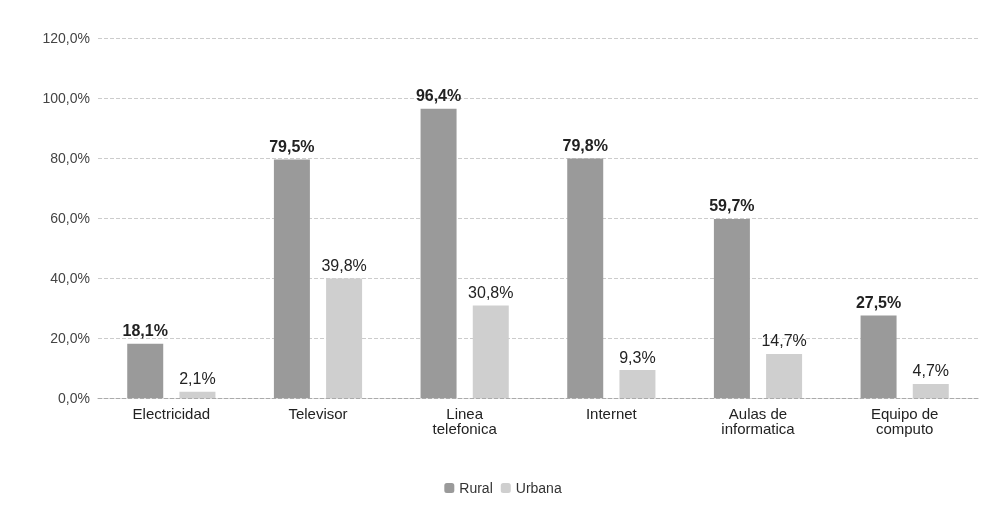  I want to click on data-label: 4,7%, so click(930, 371).